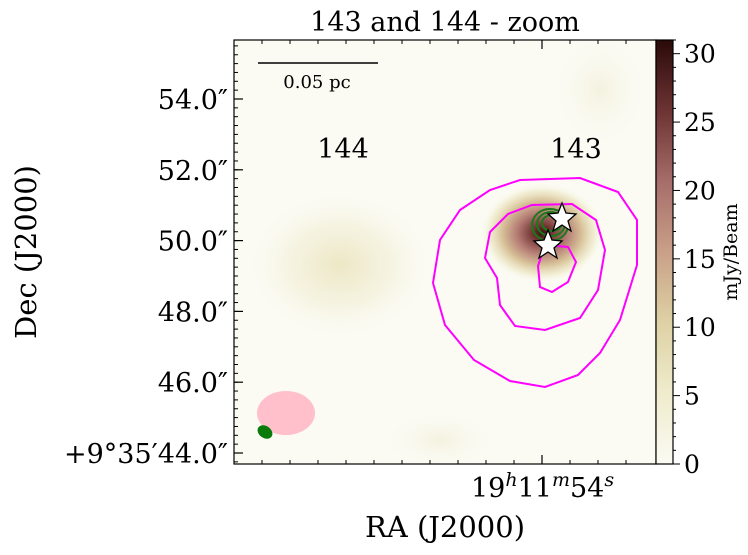 The width and height of the screenshot is (748, 555). Describe the element at coordinates (700, 327) in the screenshot. I see `colorbar-tick-label: 10` at that location.